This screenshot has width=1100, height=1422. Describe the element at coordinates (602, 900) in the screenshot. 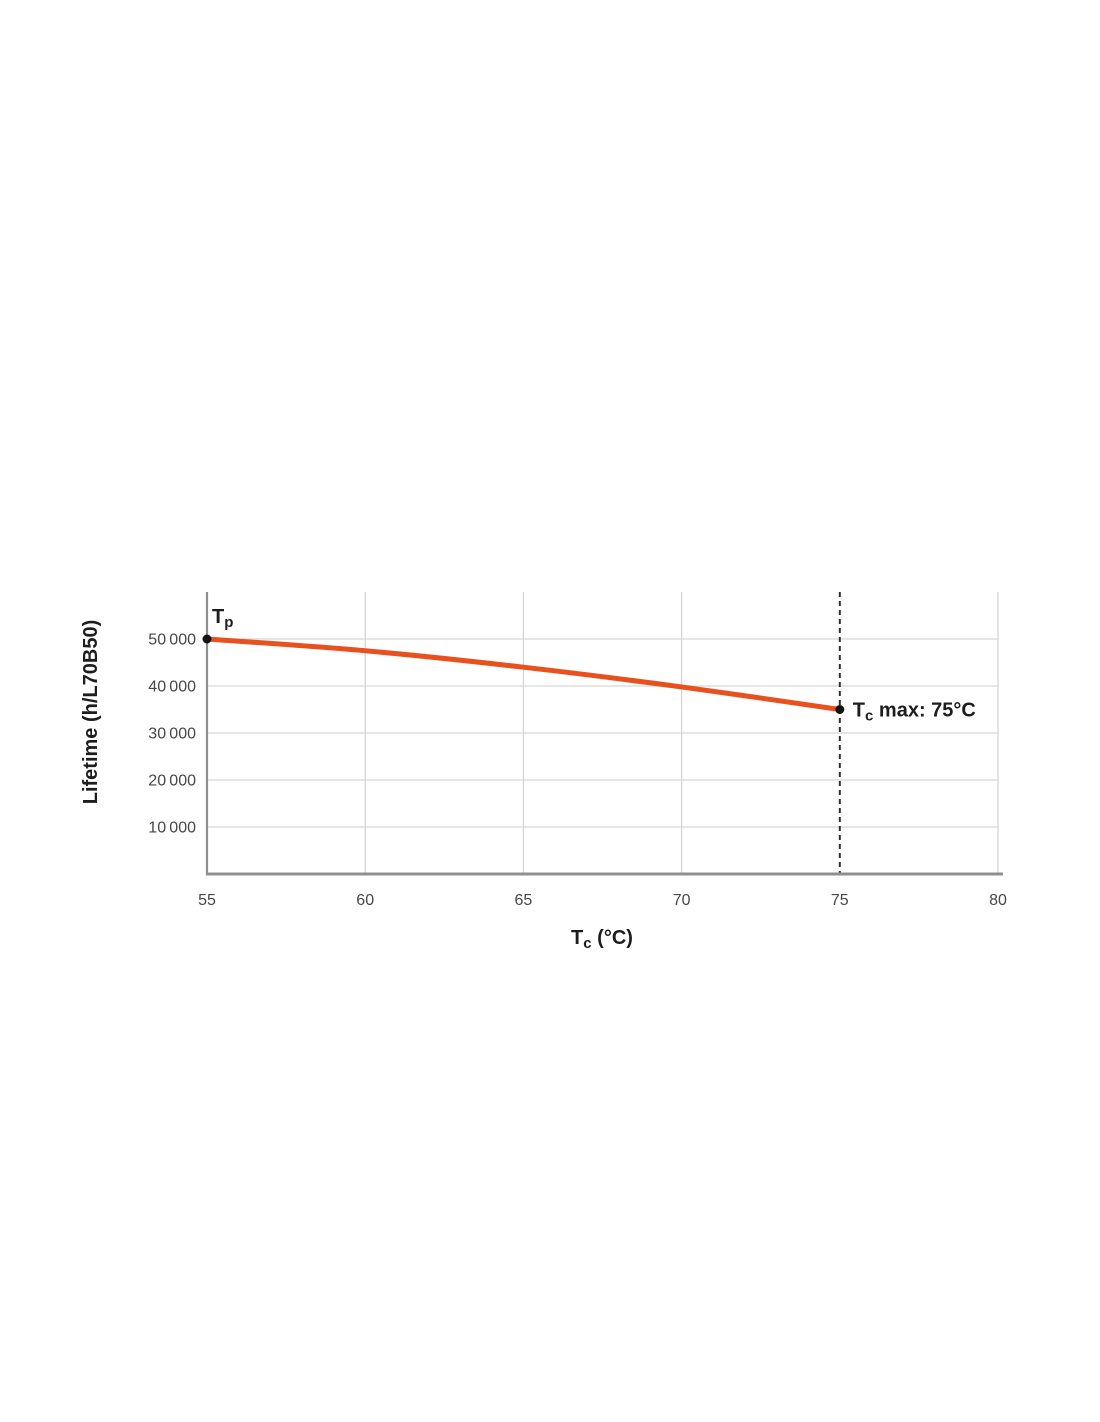

I see `x-tick-labels: 55 60 65 70 75 80` at that location.